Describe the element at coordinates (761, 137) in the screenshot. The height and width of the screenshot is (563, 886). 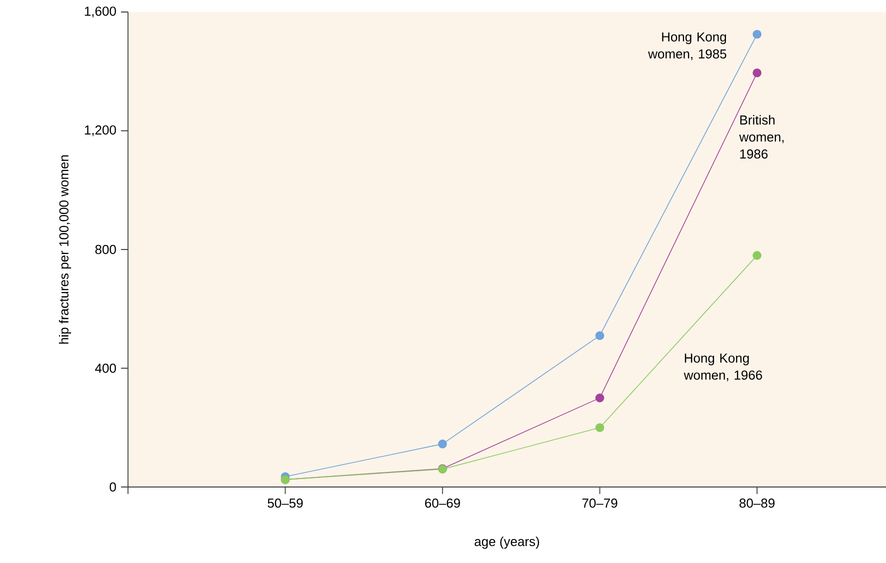
I see `series-label: British women, 1986` at that location.